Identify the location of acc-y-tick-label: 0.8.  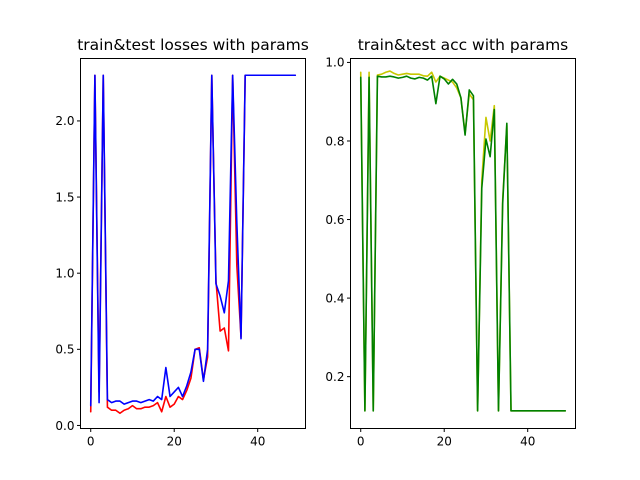
(334, 141).